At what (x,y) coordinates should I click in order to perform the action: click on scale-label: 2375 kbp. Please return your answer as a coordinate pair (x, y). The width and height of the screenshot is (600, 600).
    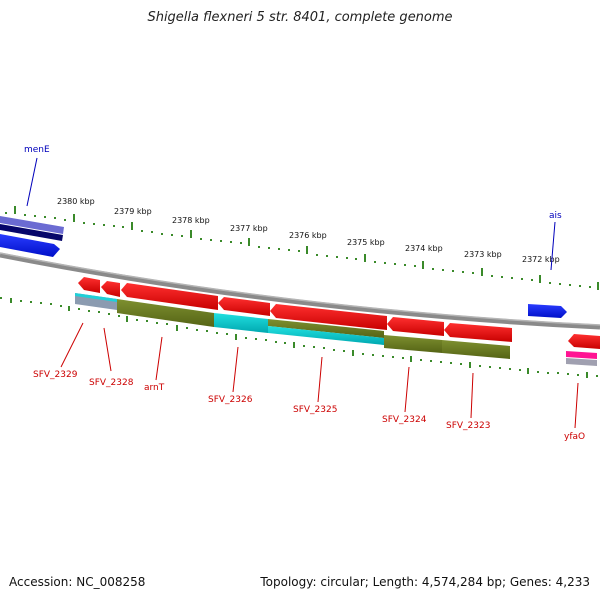
    Looking at the image, I should click on (366, 242).